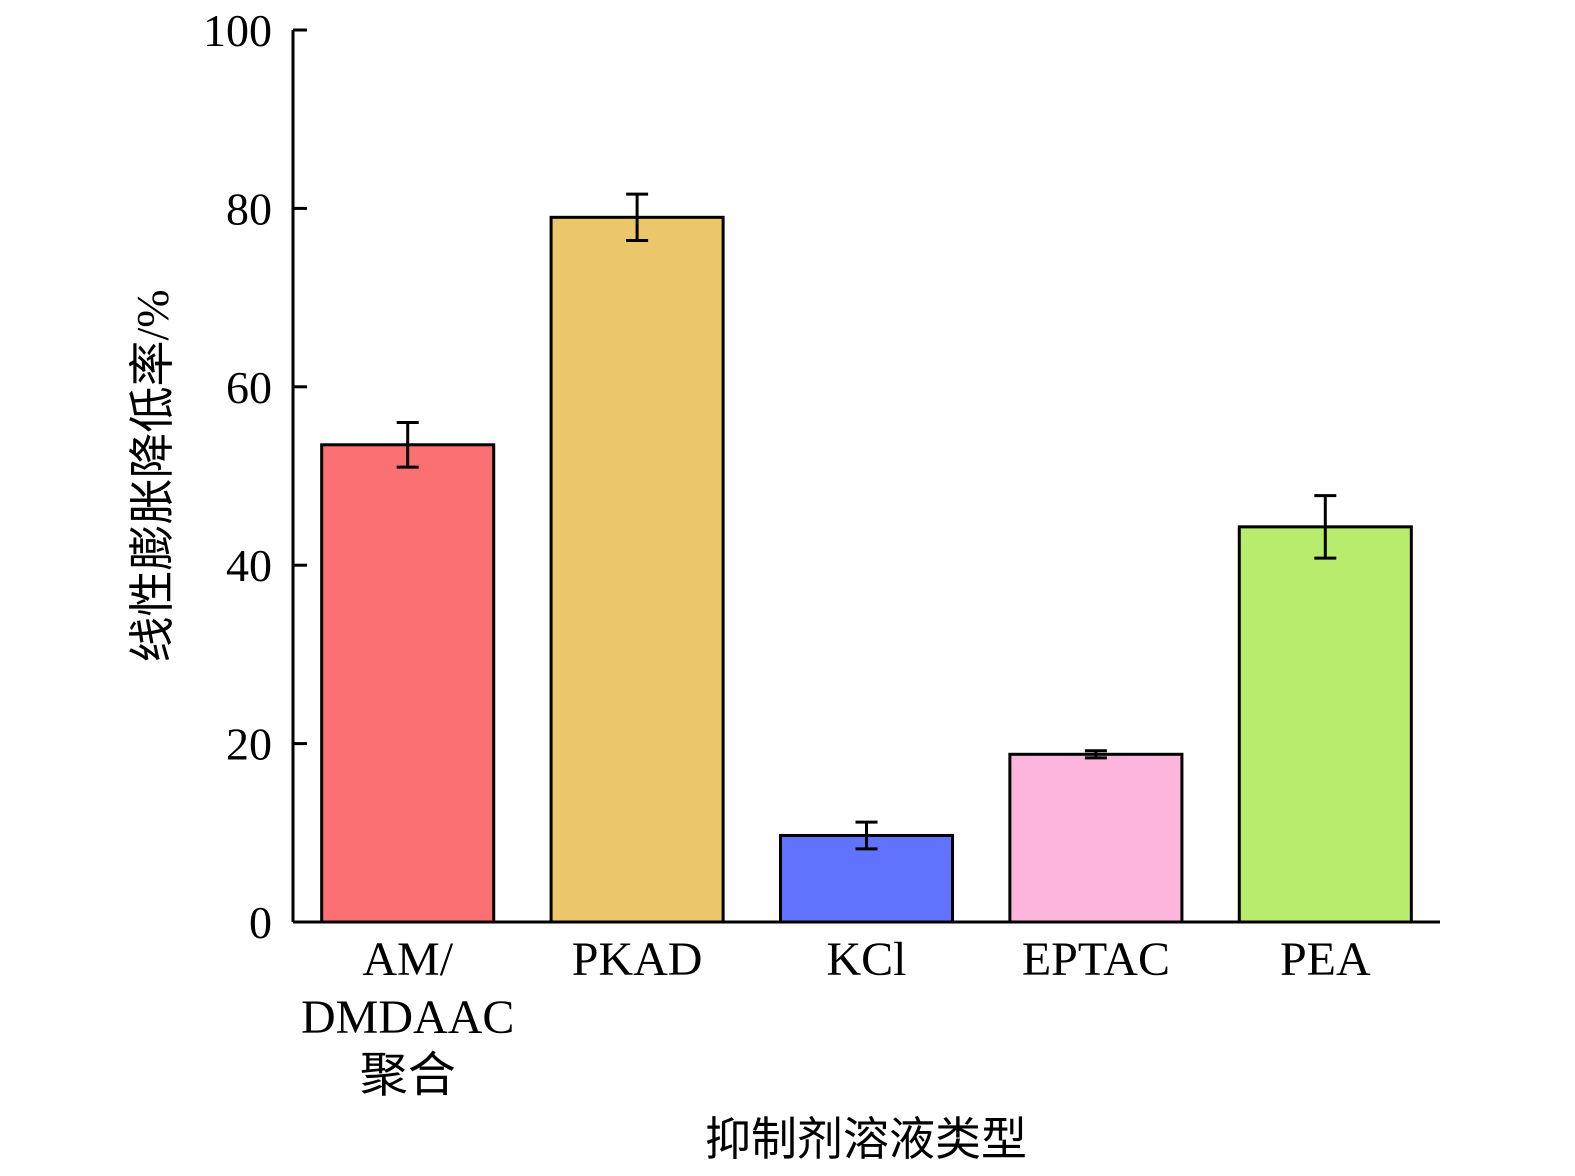 This screenshot has width=1575, height=1176. What do you see at coordinates (407, 959) in the screenshot?
I see `x-category-label-line: AM/` at bounding box center [407, 959].